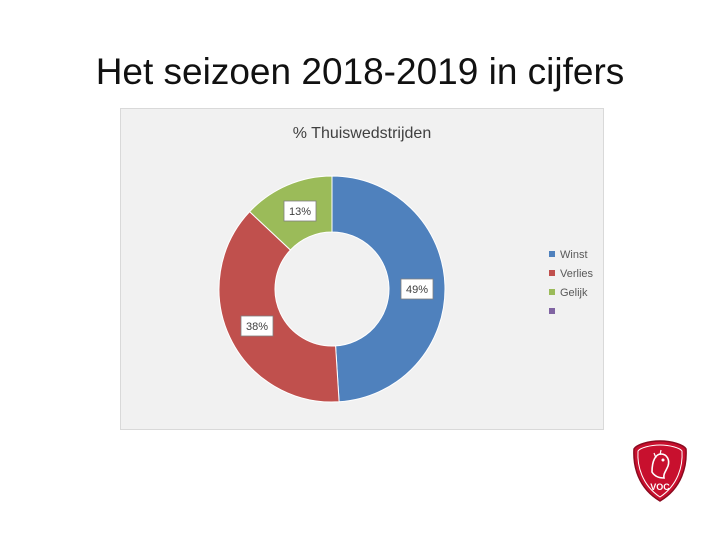  I want to click on data-labels: 49% 38% 13%, so click(337, 268).